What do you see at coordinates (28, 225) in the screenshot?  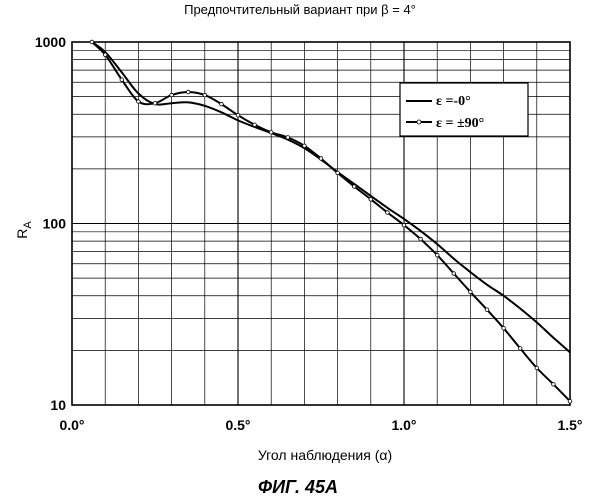 I see `y-axis-label-sub: A` at bounding box center [28, 225].